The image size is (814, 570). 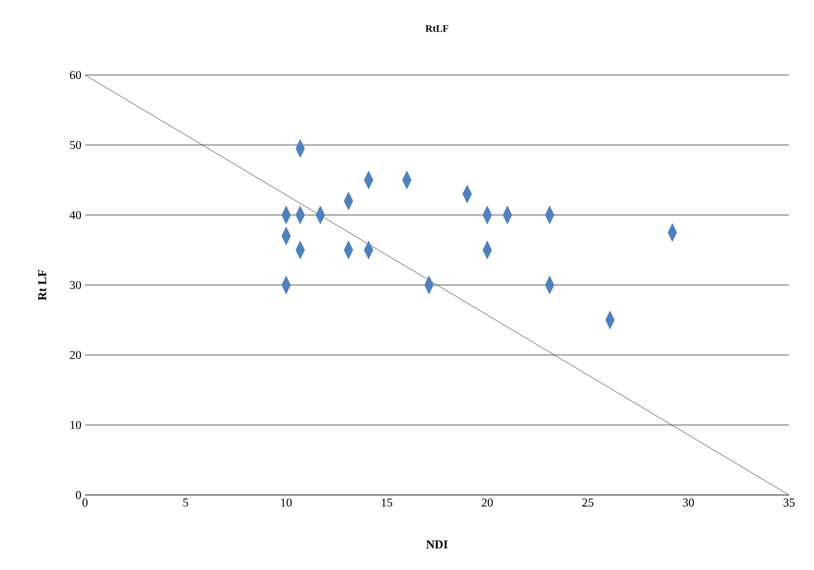 I want to click on y-tick-label: 10, so click(x=76, y=425).